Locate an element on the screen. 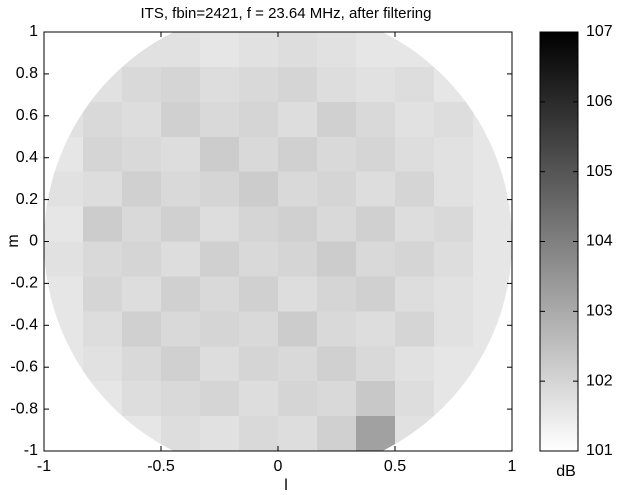 The image size is (618, 495). x-axis-label: l is located at coordinates (286, 485).